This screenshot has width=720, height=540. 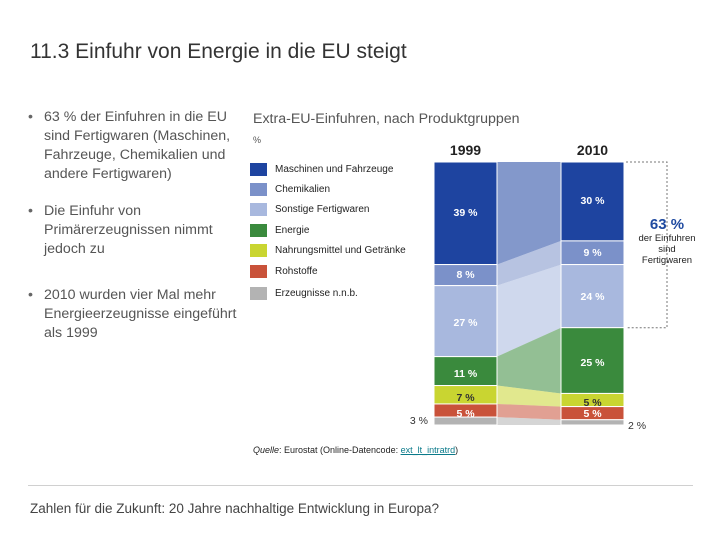 What do you see at coordinates (419, 421) in the screenshot?
I see `data-label-1999-erzeugnisse-n-n-b: 3 %` at bounding box center [419, 421].